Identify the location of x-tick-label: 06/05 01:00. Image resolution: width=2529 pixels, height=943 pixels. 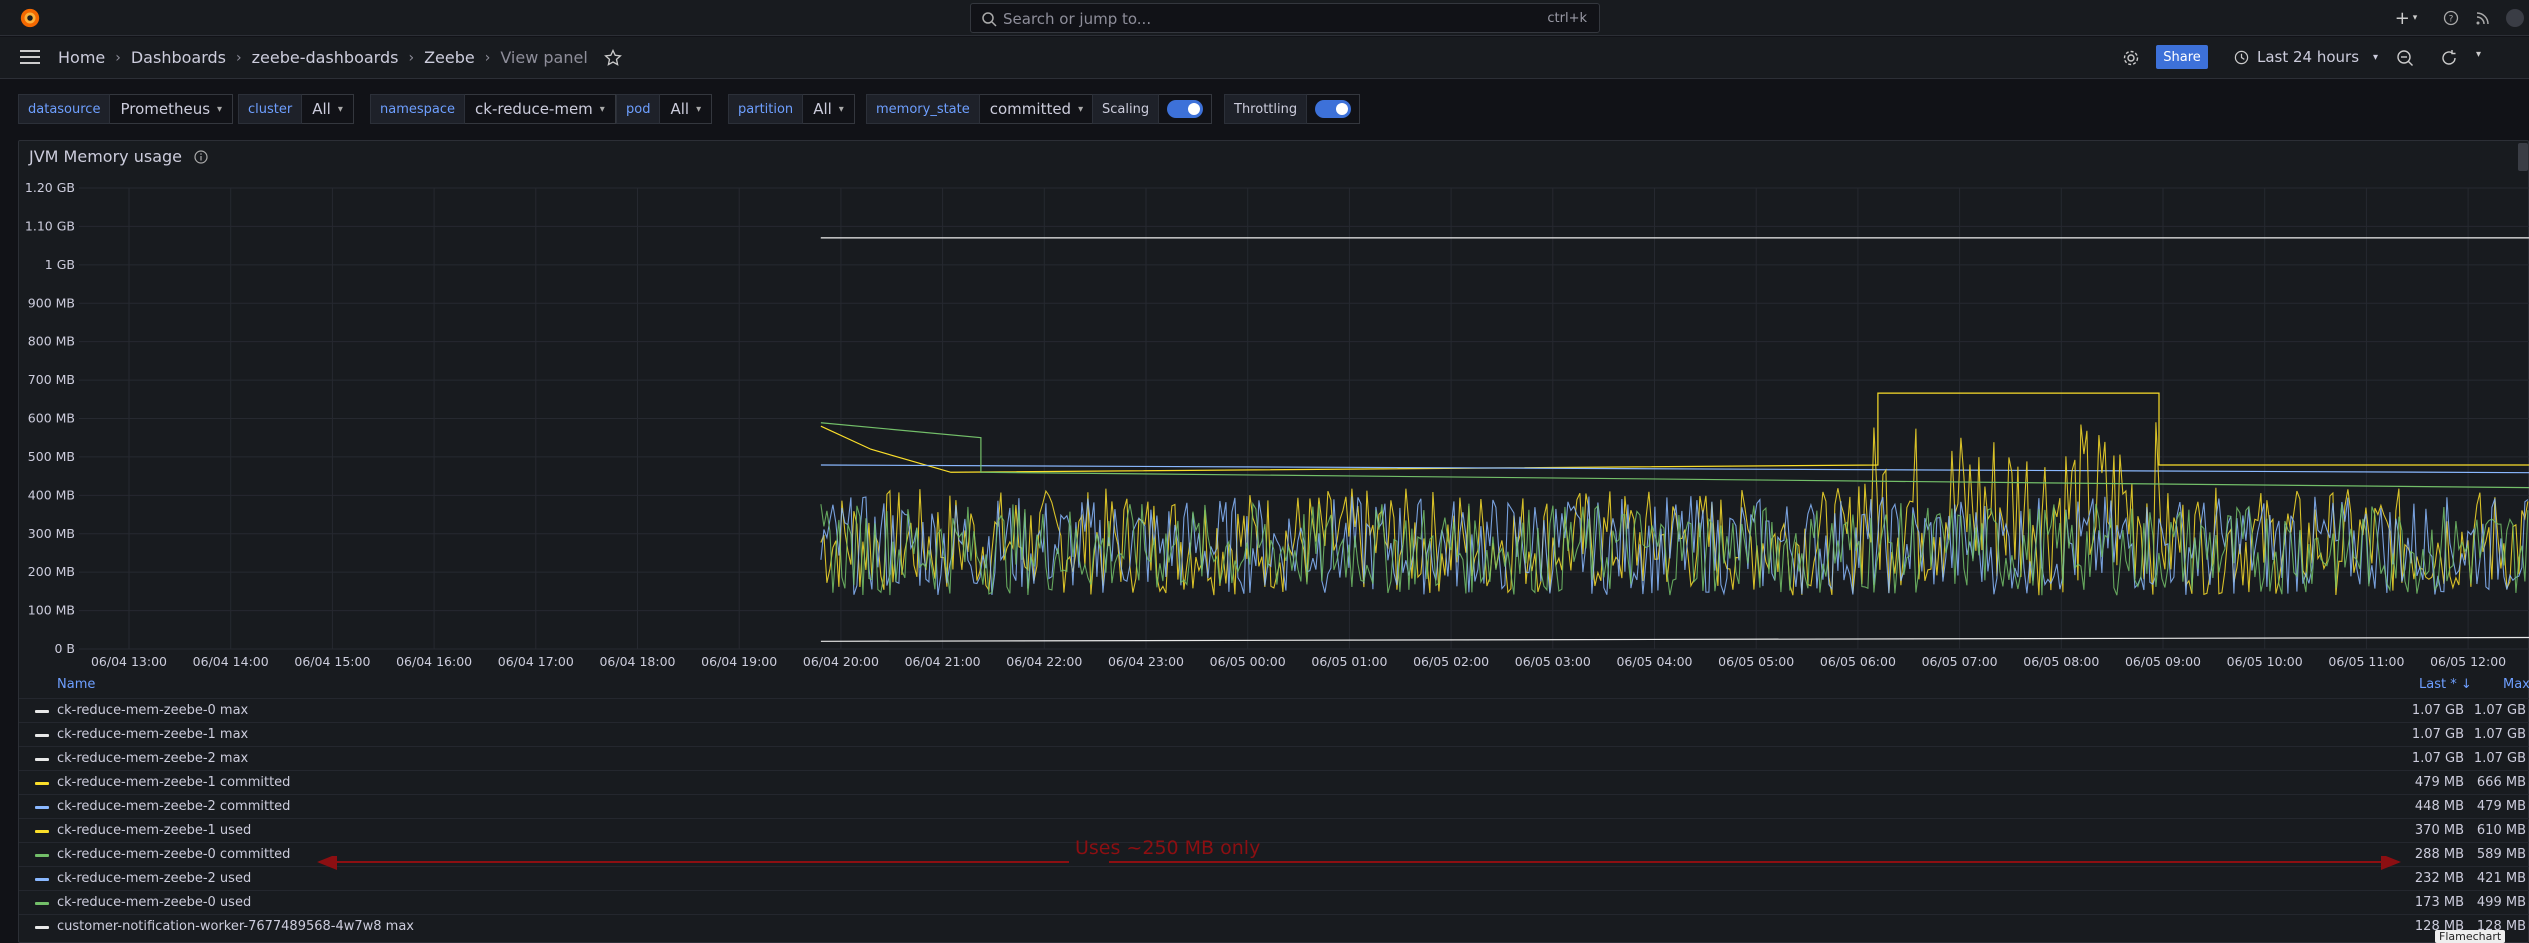
(1349, 661).